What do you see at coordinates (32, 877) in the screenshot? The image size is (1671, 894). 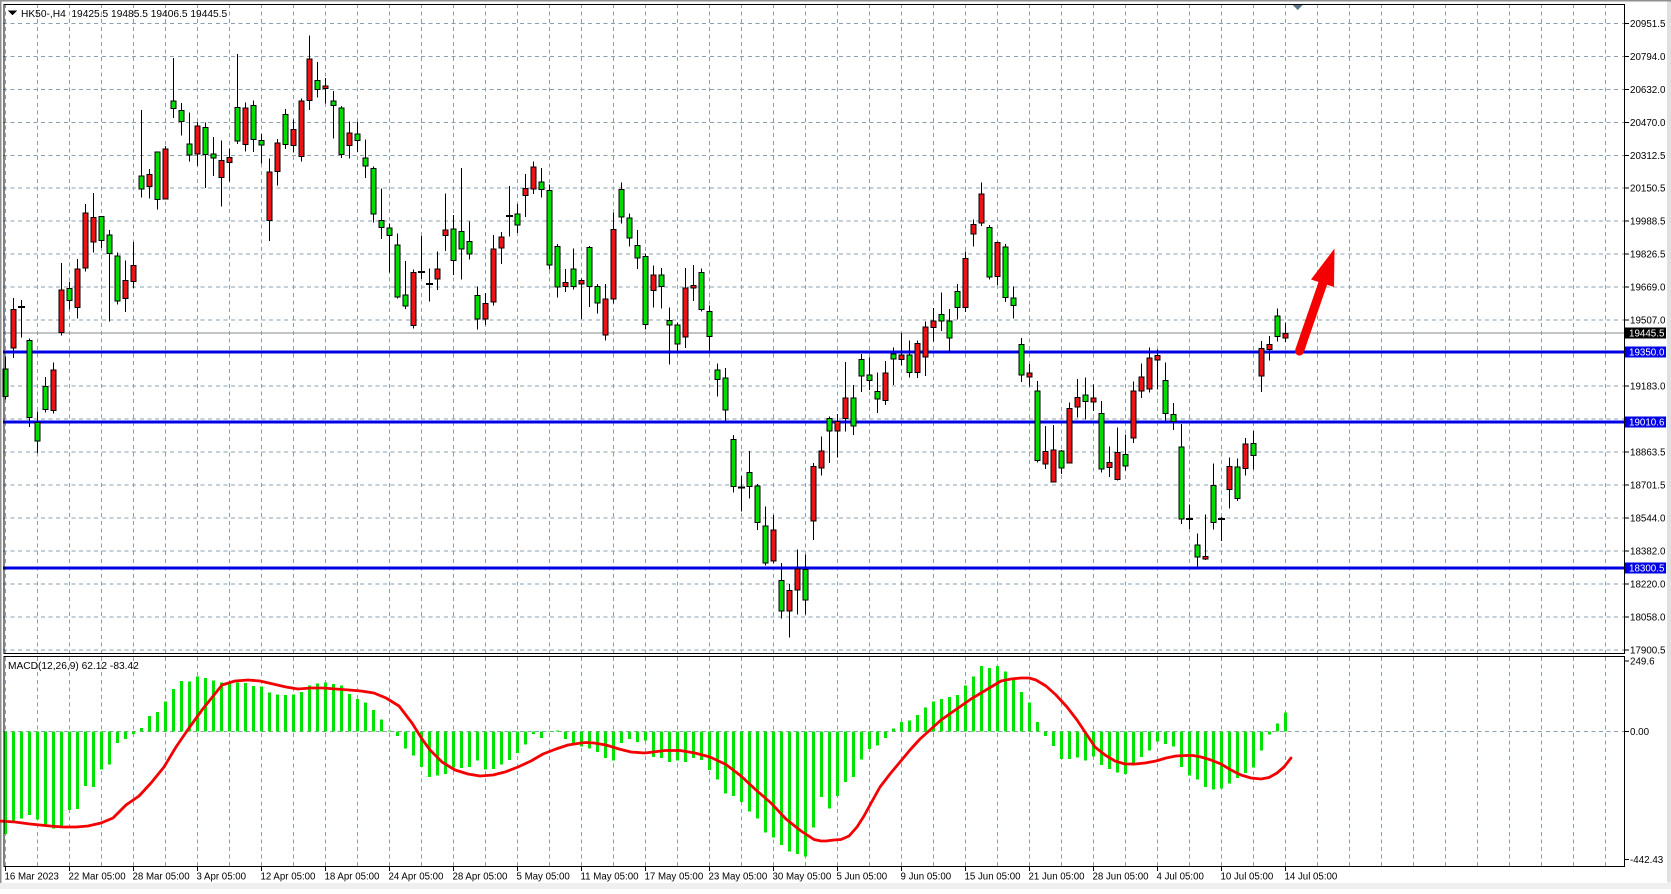 I see `svg-text: 16 Mar 2023` at bounding box center [32, 877].